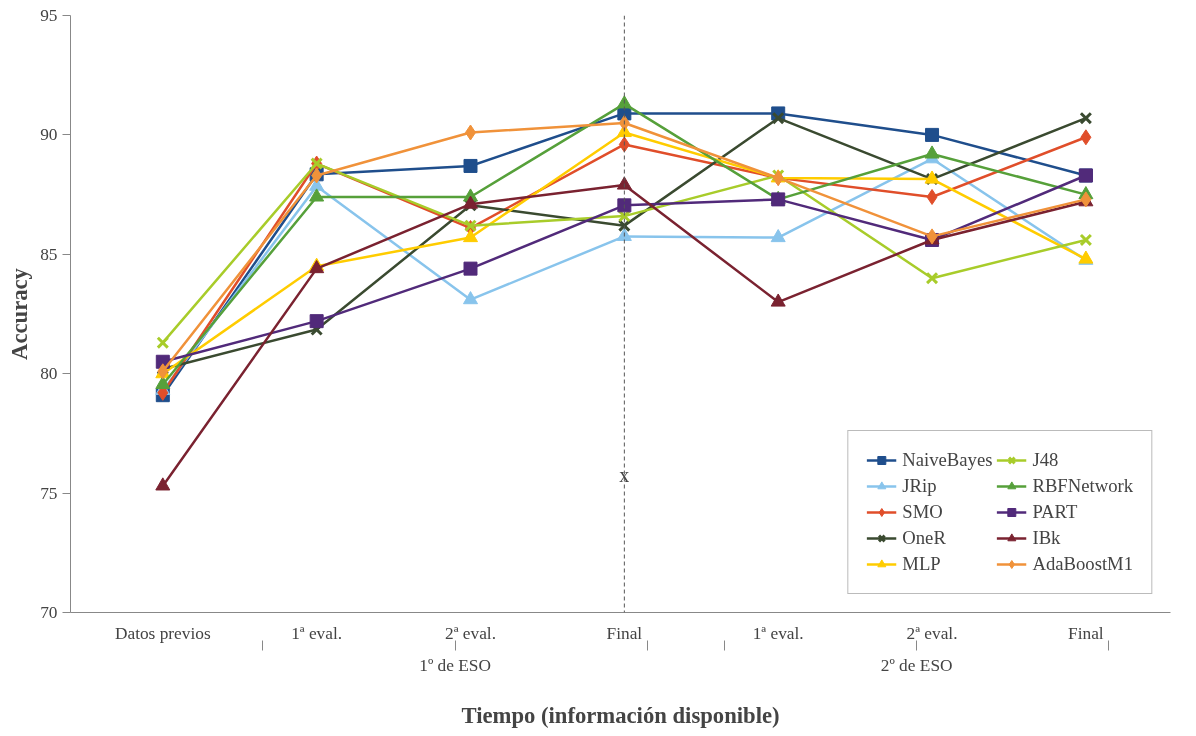 The height and width of the screenshot is (736, 1196). Describe the element at coordinates (947, 460) in the screenshot. I see `legend-label: NaiveBayes` at that location.